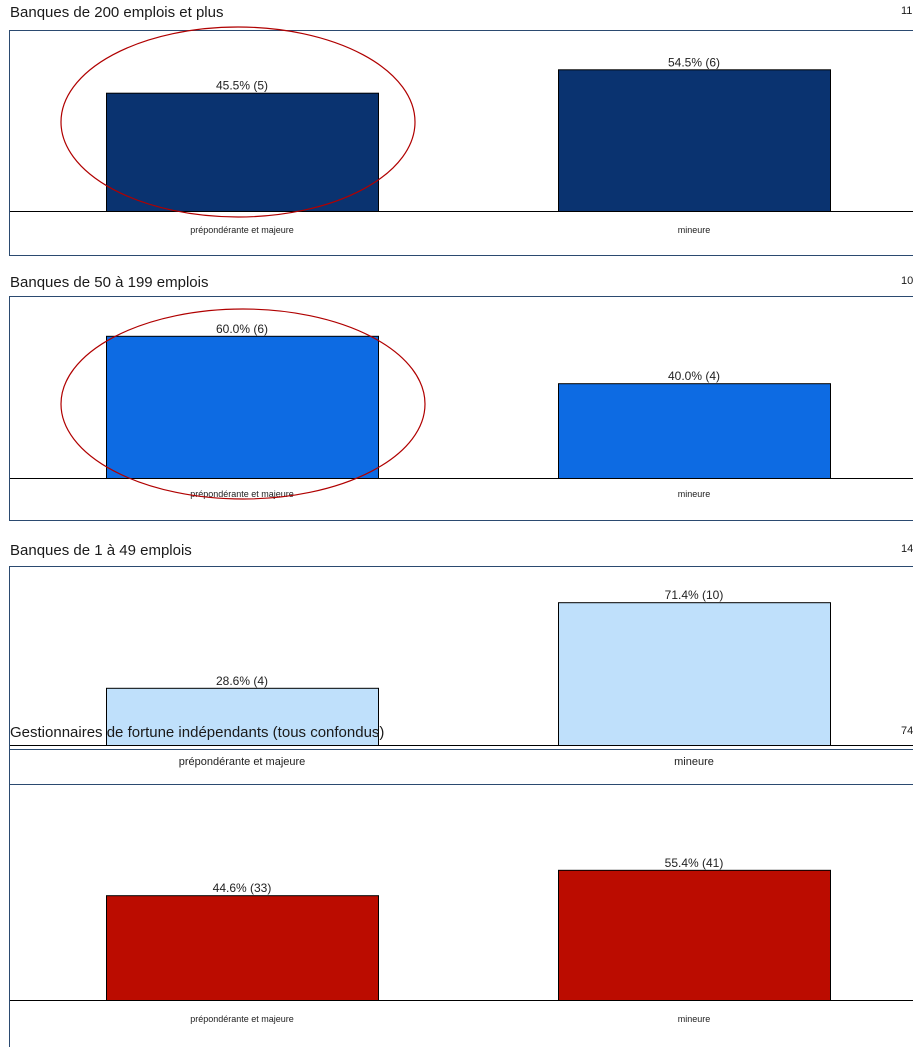 The image size is (913, 1047). I want to click on chart-count: 10, so click(907, 281).